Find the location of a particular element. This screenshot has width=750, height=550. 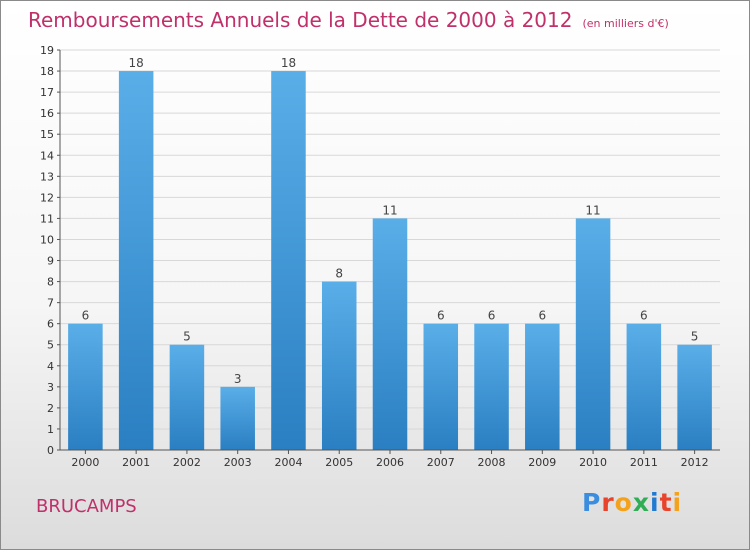

y-tick-label-2: 2 is located at coordinates (50, 408).